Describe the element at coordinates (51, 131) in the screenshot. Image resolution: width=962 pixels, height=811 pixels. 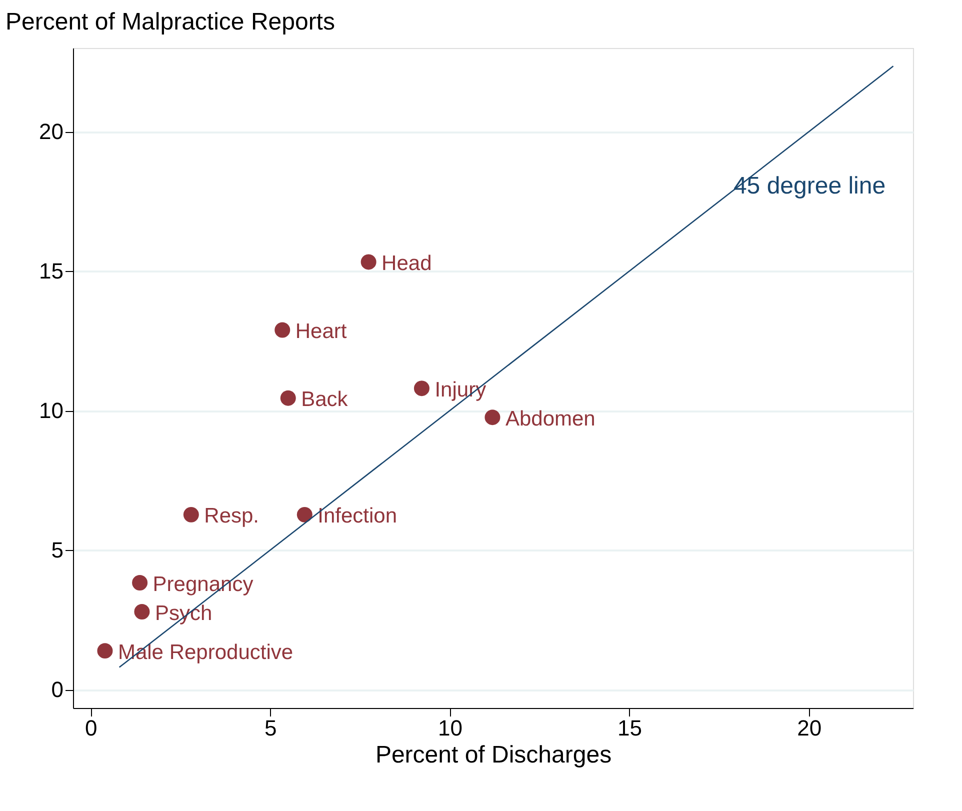
I see `y-tick-label: 20` at that location.